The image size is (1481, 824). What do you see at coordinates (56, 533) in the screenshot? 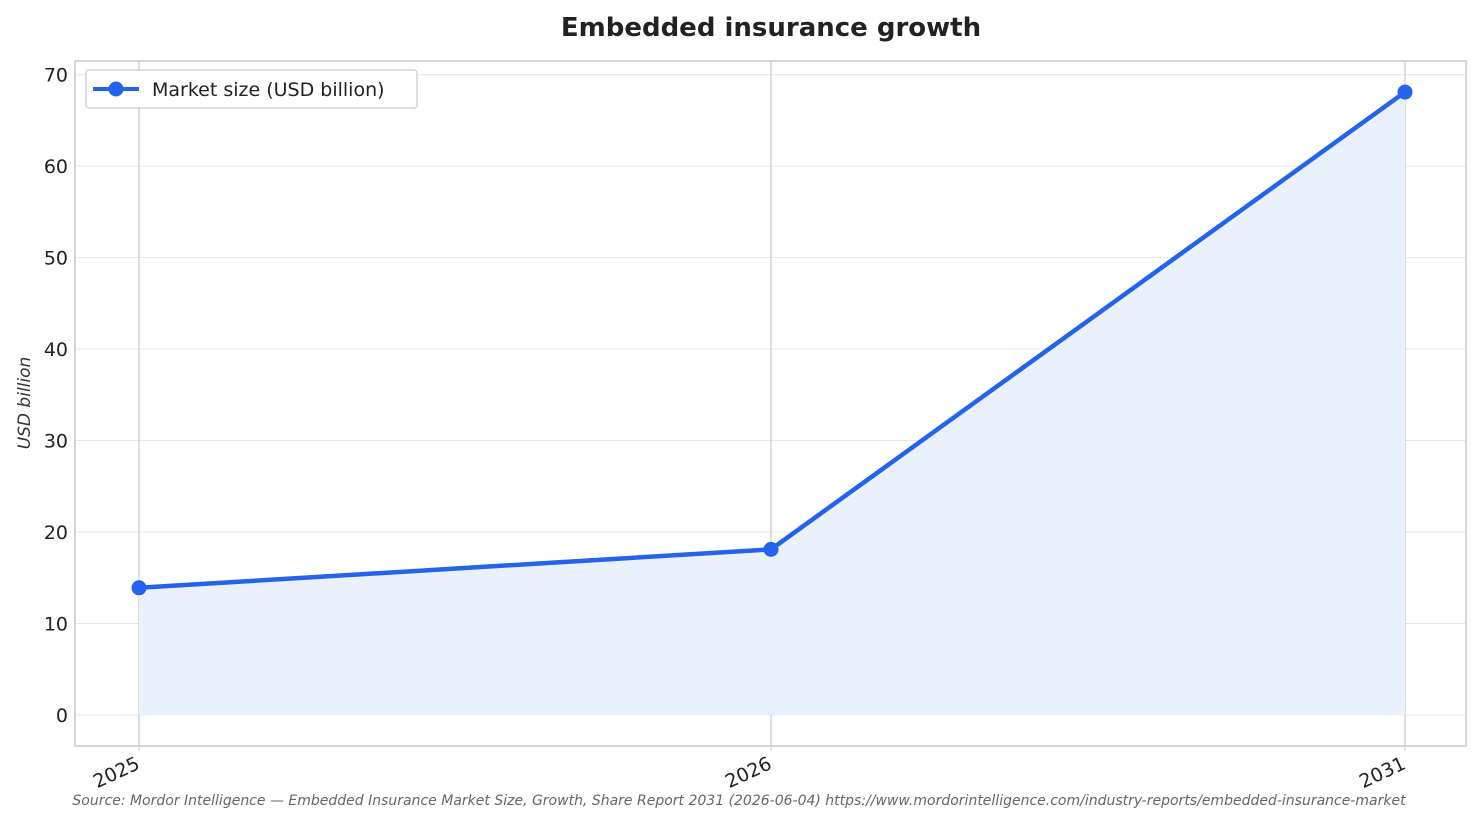
I see `y-tick-label: 20` at bounding box center [56, 533].